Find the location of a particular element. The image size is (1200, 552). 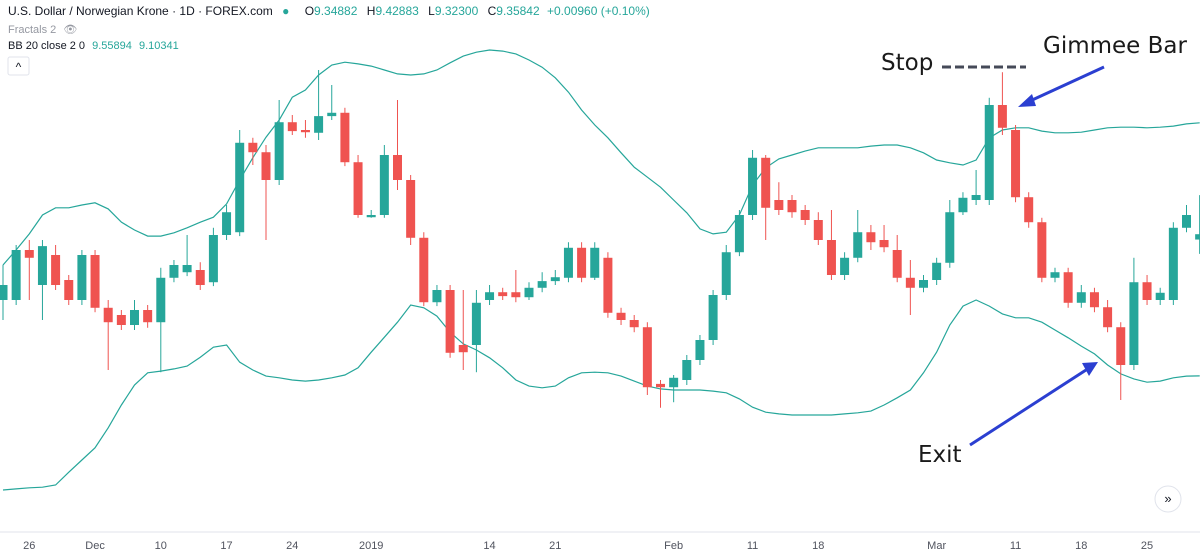

ohlc-key: L is located at coordinates (431, 11).